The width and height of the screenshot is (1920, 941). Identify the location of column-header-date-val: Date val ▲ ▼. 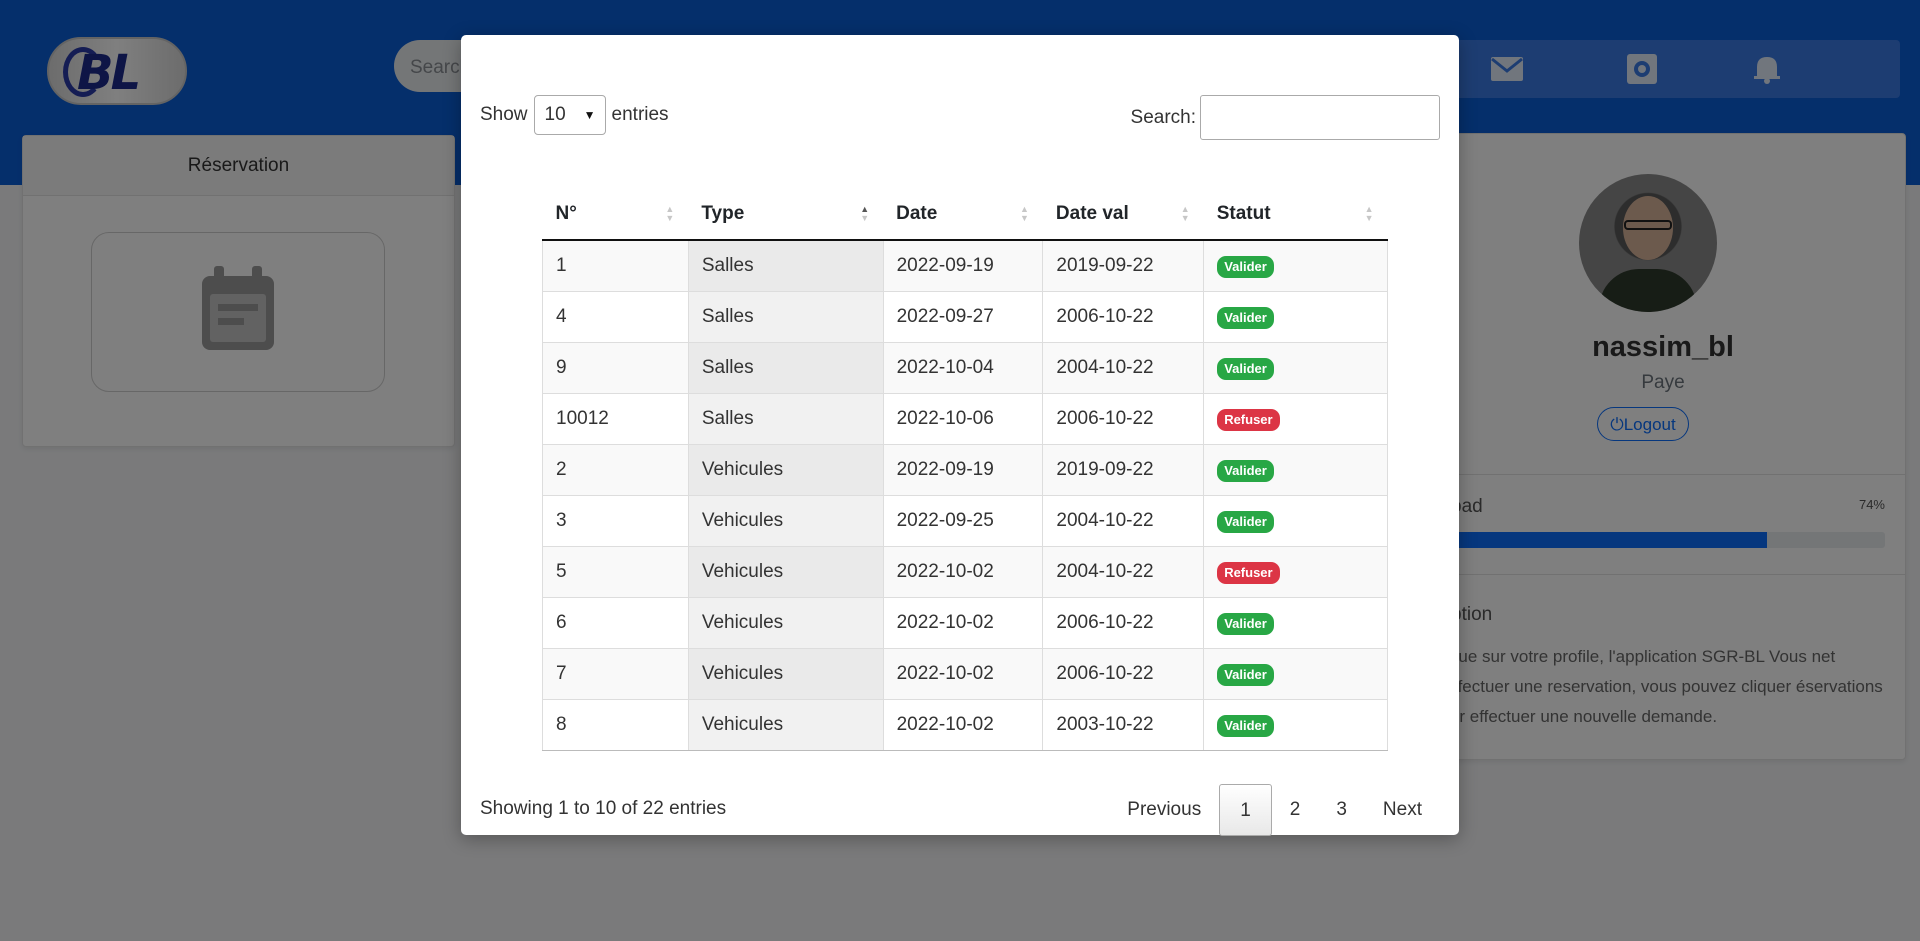
(1123, 214).